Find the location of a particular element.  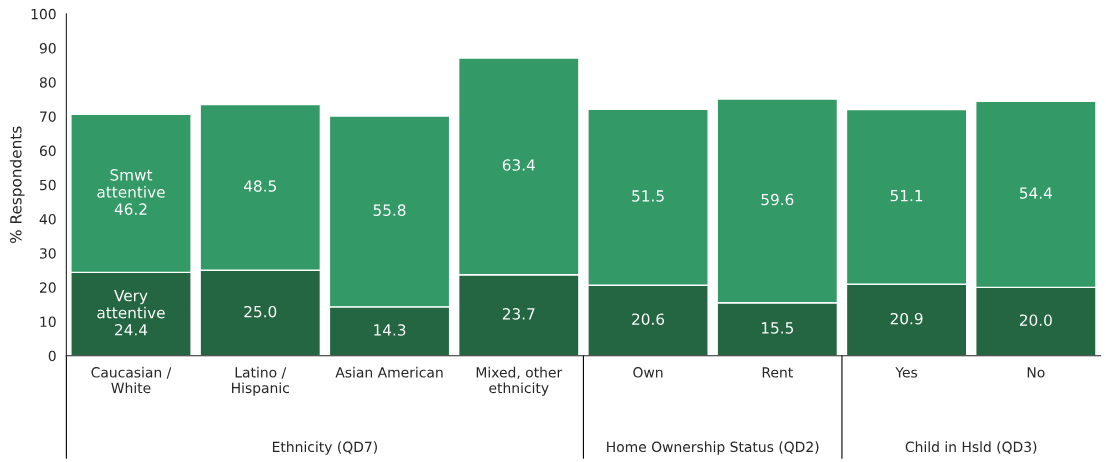

y-tick-label: 50 is located at coordinates (48, 185).